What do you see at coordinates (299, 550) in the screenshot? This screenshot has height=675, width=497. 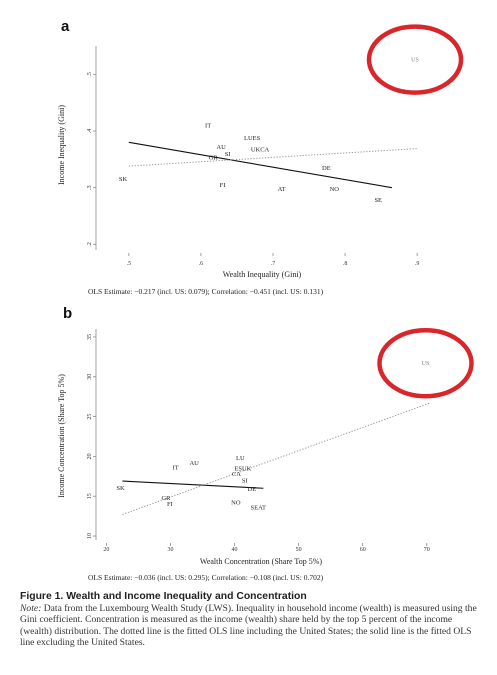 I see `panel-b-x-tick-label: 50` at bounding box center [299, 550].